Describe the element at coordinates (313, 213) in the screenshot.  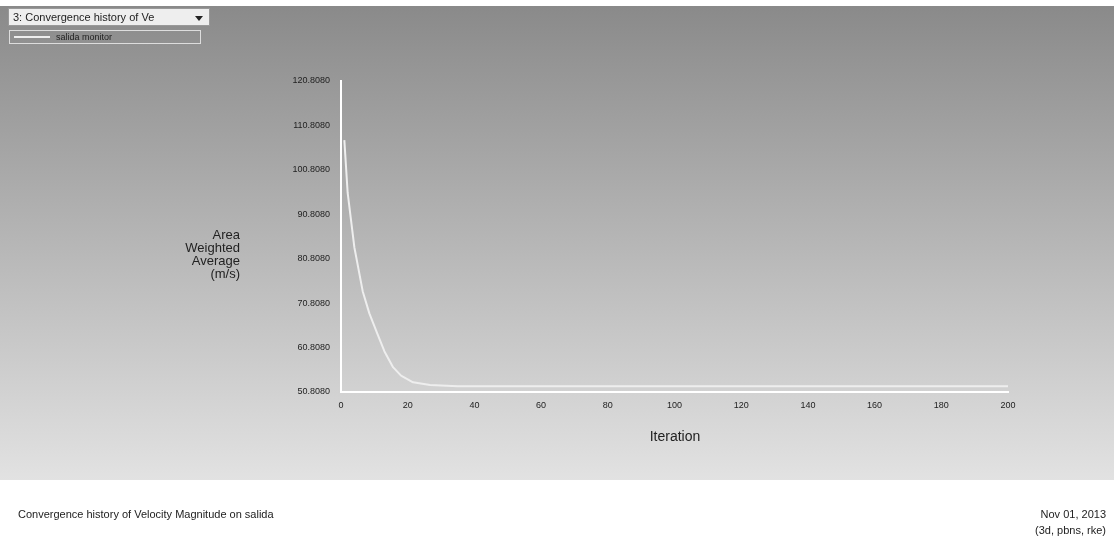
I see `y-tick-label: 90.8080` at that location.